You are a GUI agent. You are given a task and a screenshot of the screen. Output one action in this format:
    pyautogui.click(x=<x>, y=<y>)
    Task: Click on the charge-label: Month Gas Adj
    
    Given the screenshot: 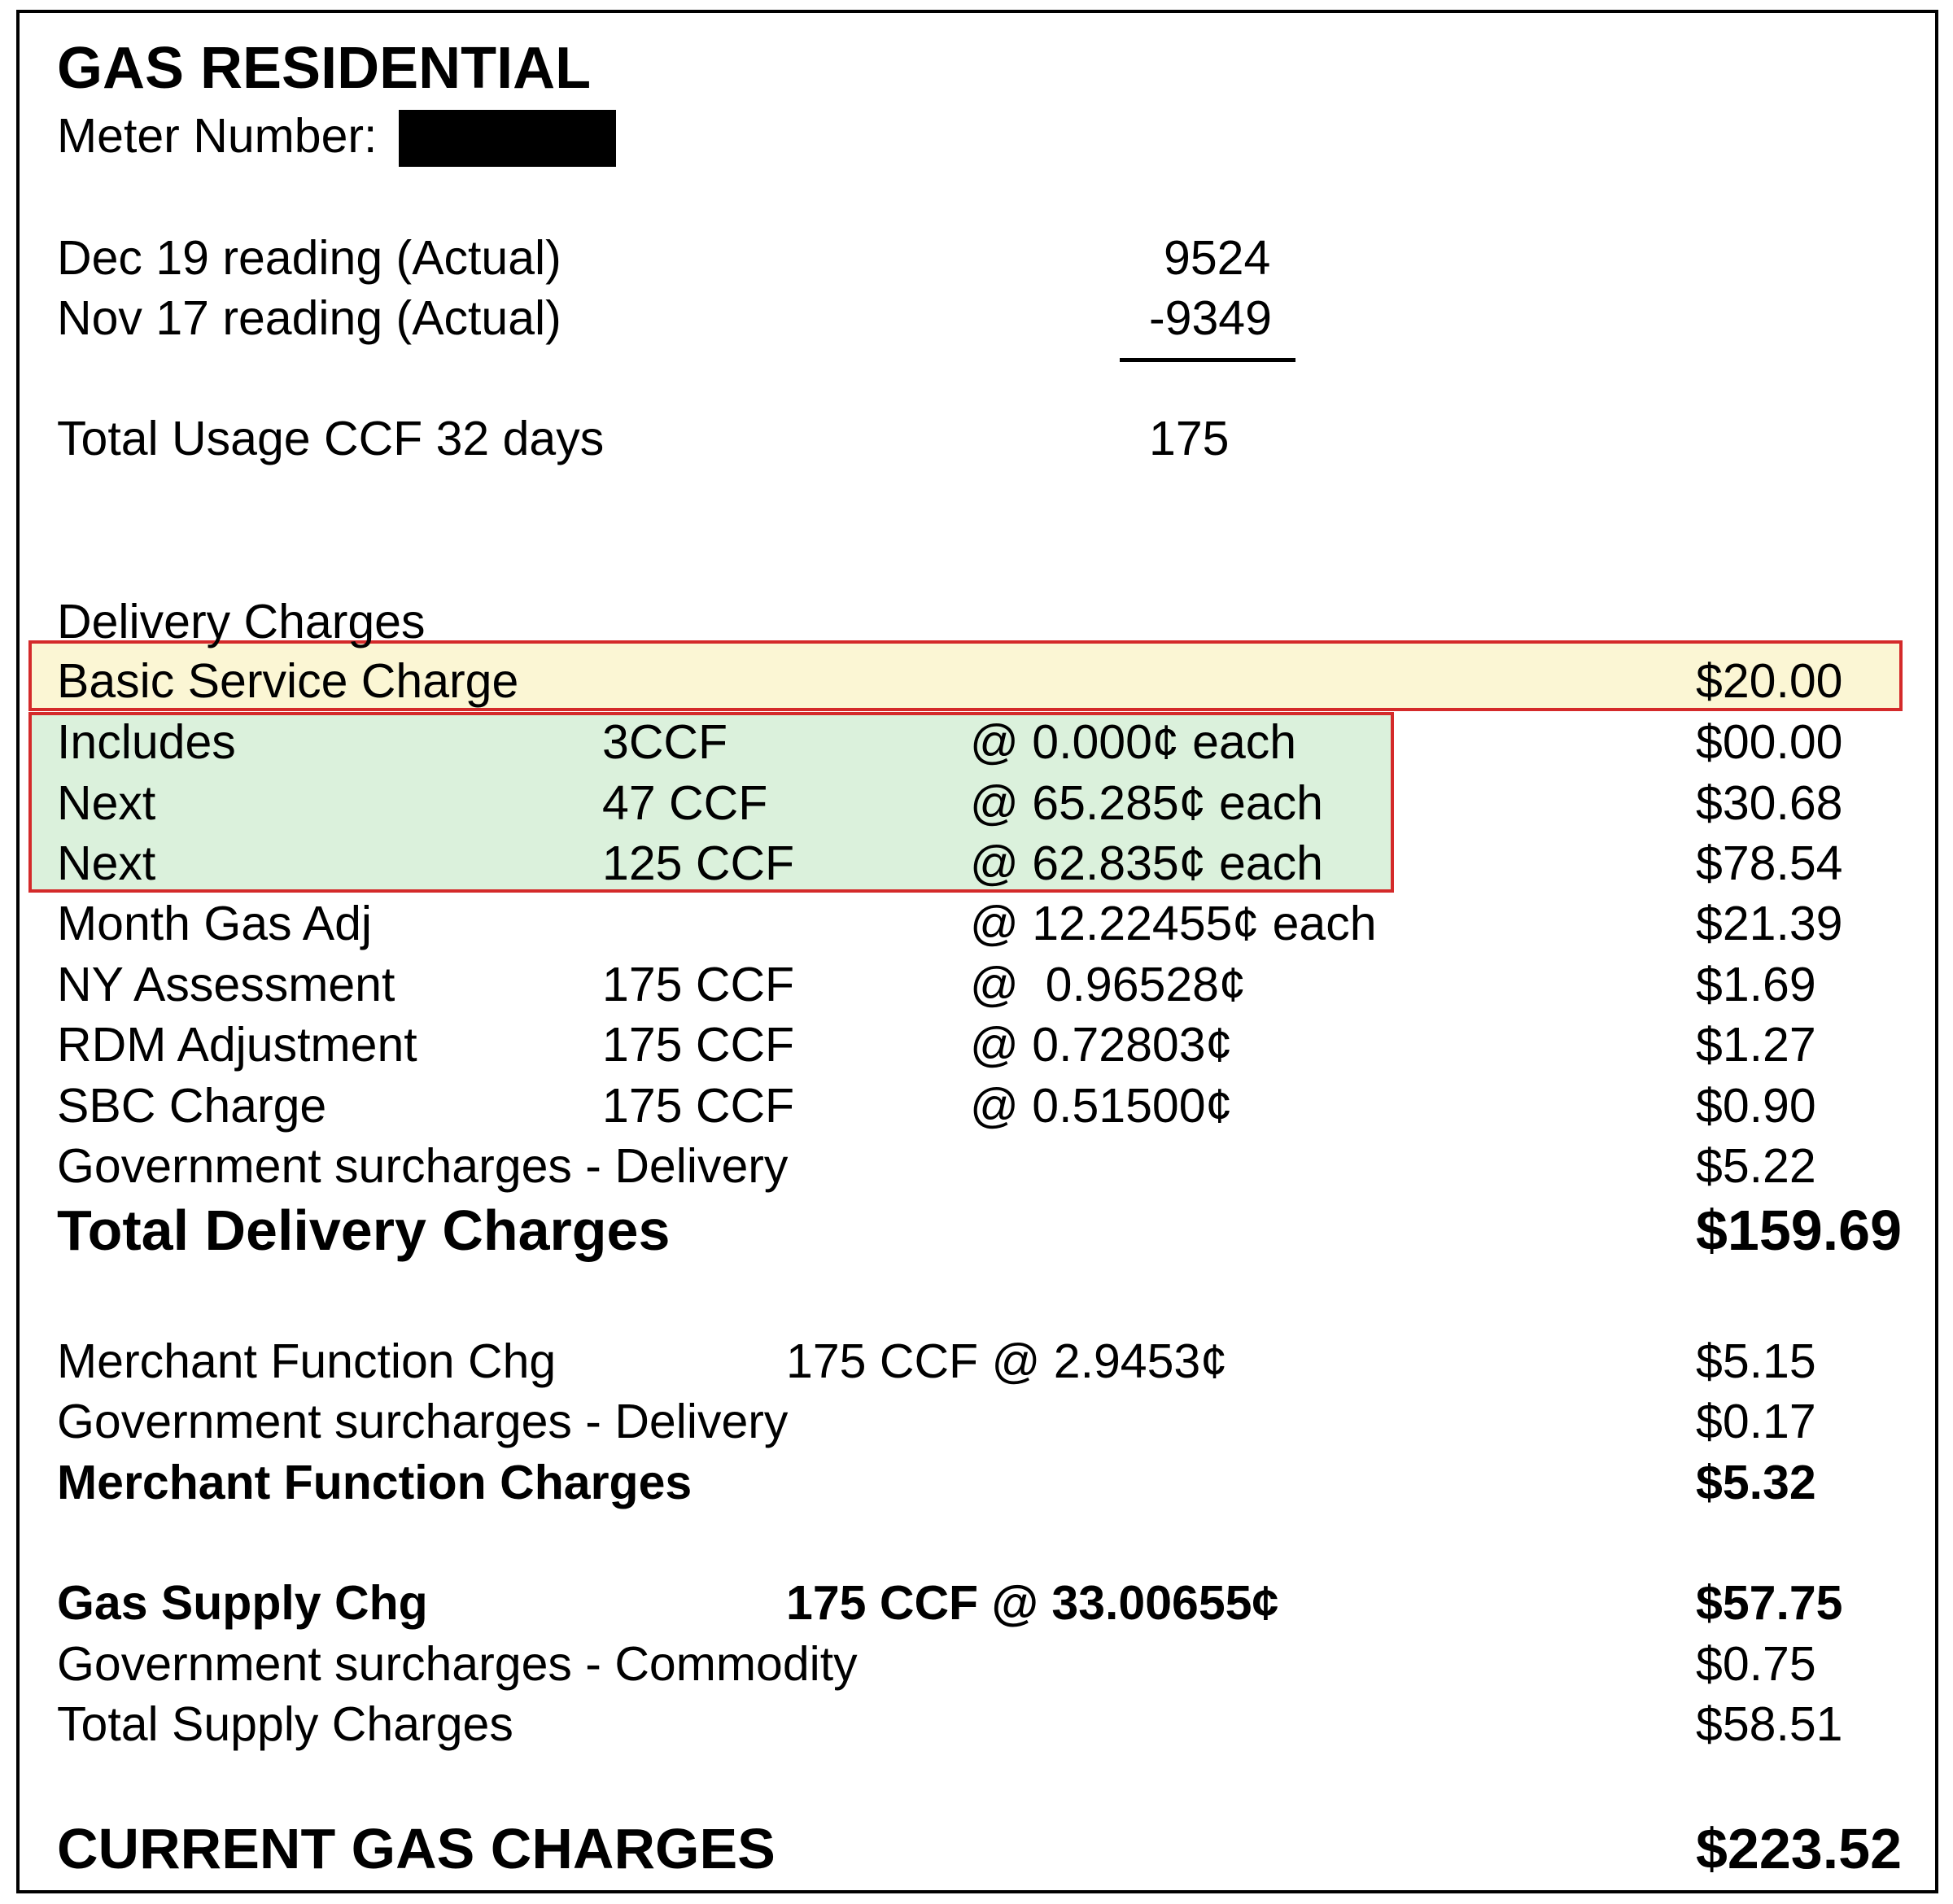 What is the action you would take?
    pyautogui.click(x=214, y=923)
    